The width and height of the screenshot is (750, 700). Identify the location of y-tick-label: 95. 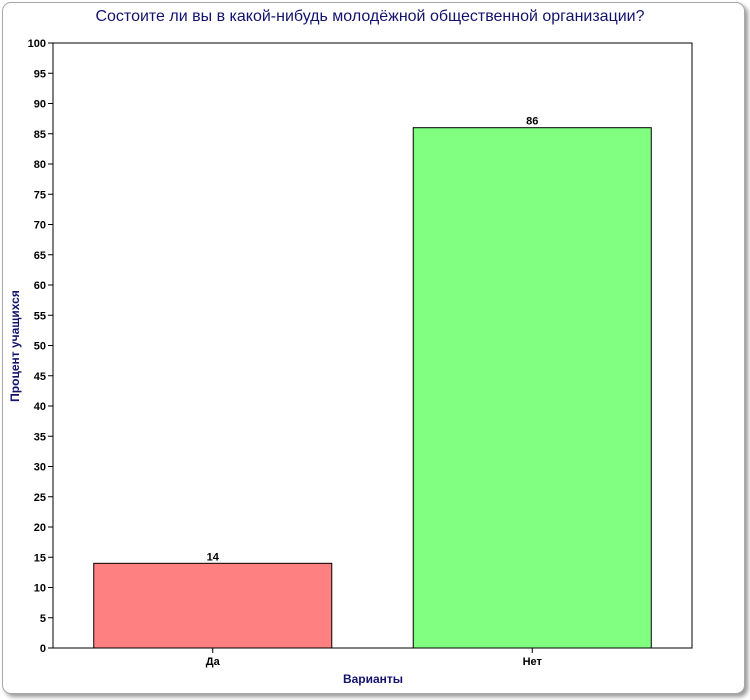
(40, 74).